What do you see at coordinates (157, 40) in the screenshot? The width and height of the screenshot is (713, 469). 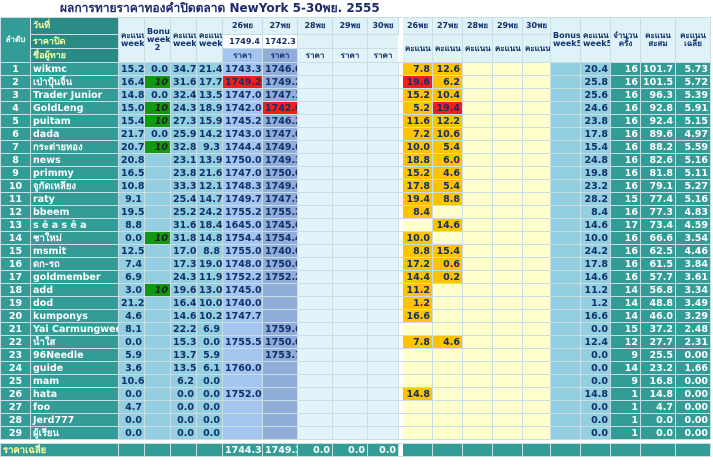 I see `col-header: Bonus week 2` at bounding box center [157, 40].